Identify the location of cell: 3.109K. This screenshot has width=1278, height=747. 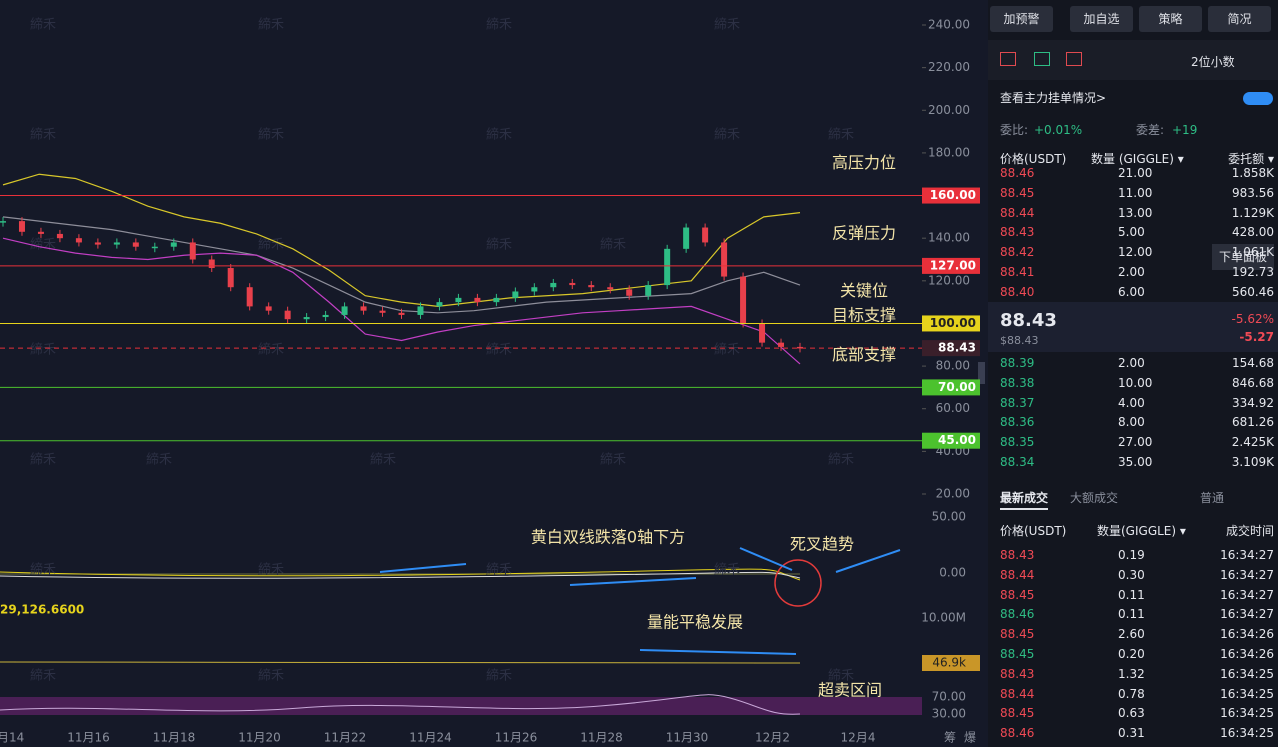
(1252, 462).